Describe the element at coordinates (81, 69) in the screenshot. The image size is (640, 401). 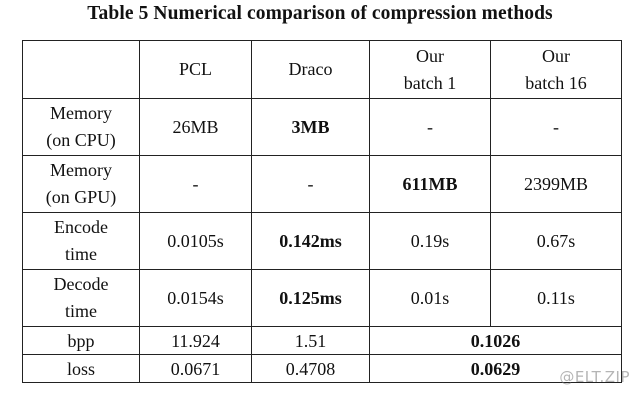
I see `header-cell-empty` at that location.